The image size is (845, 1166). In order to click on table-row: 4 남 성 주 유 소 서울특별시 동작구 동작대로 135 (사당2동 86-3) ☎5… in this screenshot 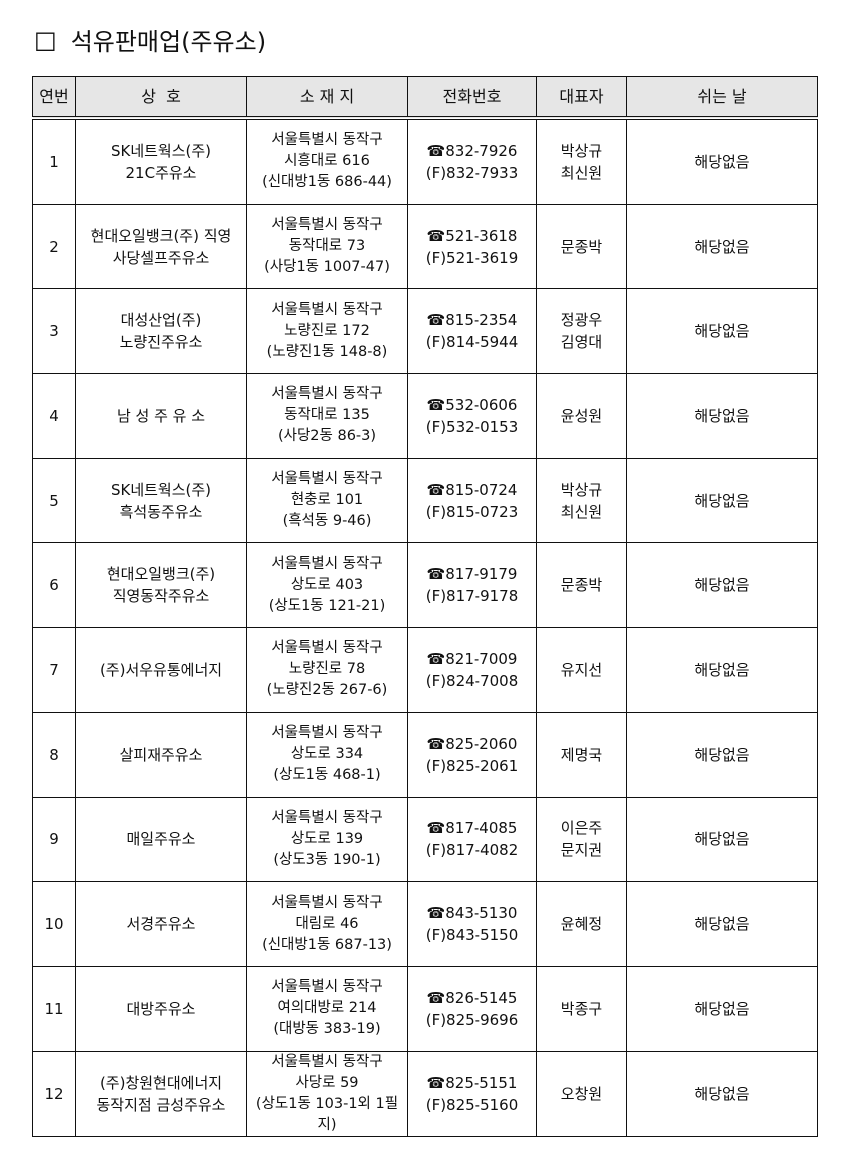, I will do `click(425, 416)`.